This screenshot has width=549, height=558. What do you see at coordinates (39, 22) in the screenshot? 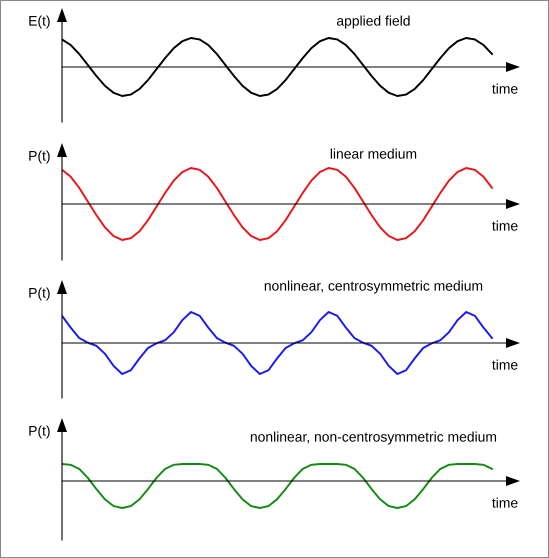
I see `y-axis-title: E(t)` at bounding box center [39, 22].